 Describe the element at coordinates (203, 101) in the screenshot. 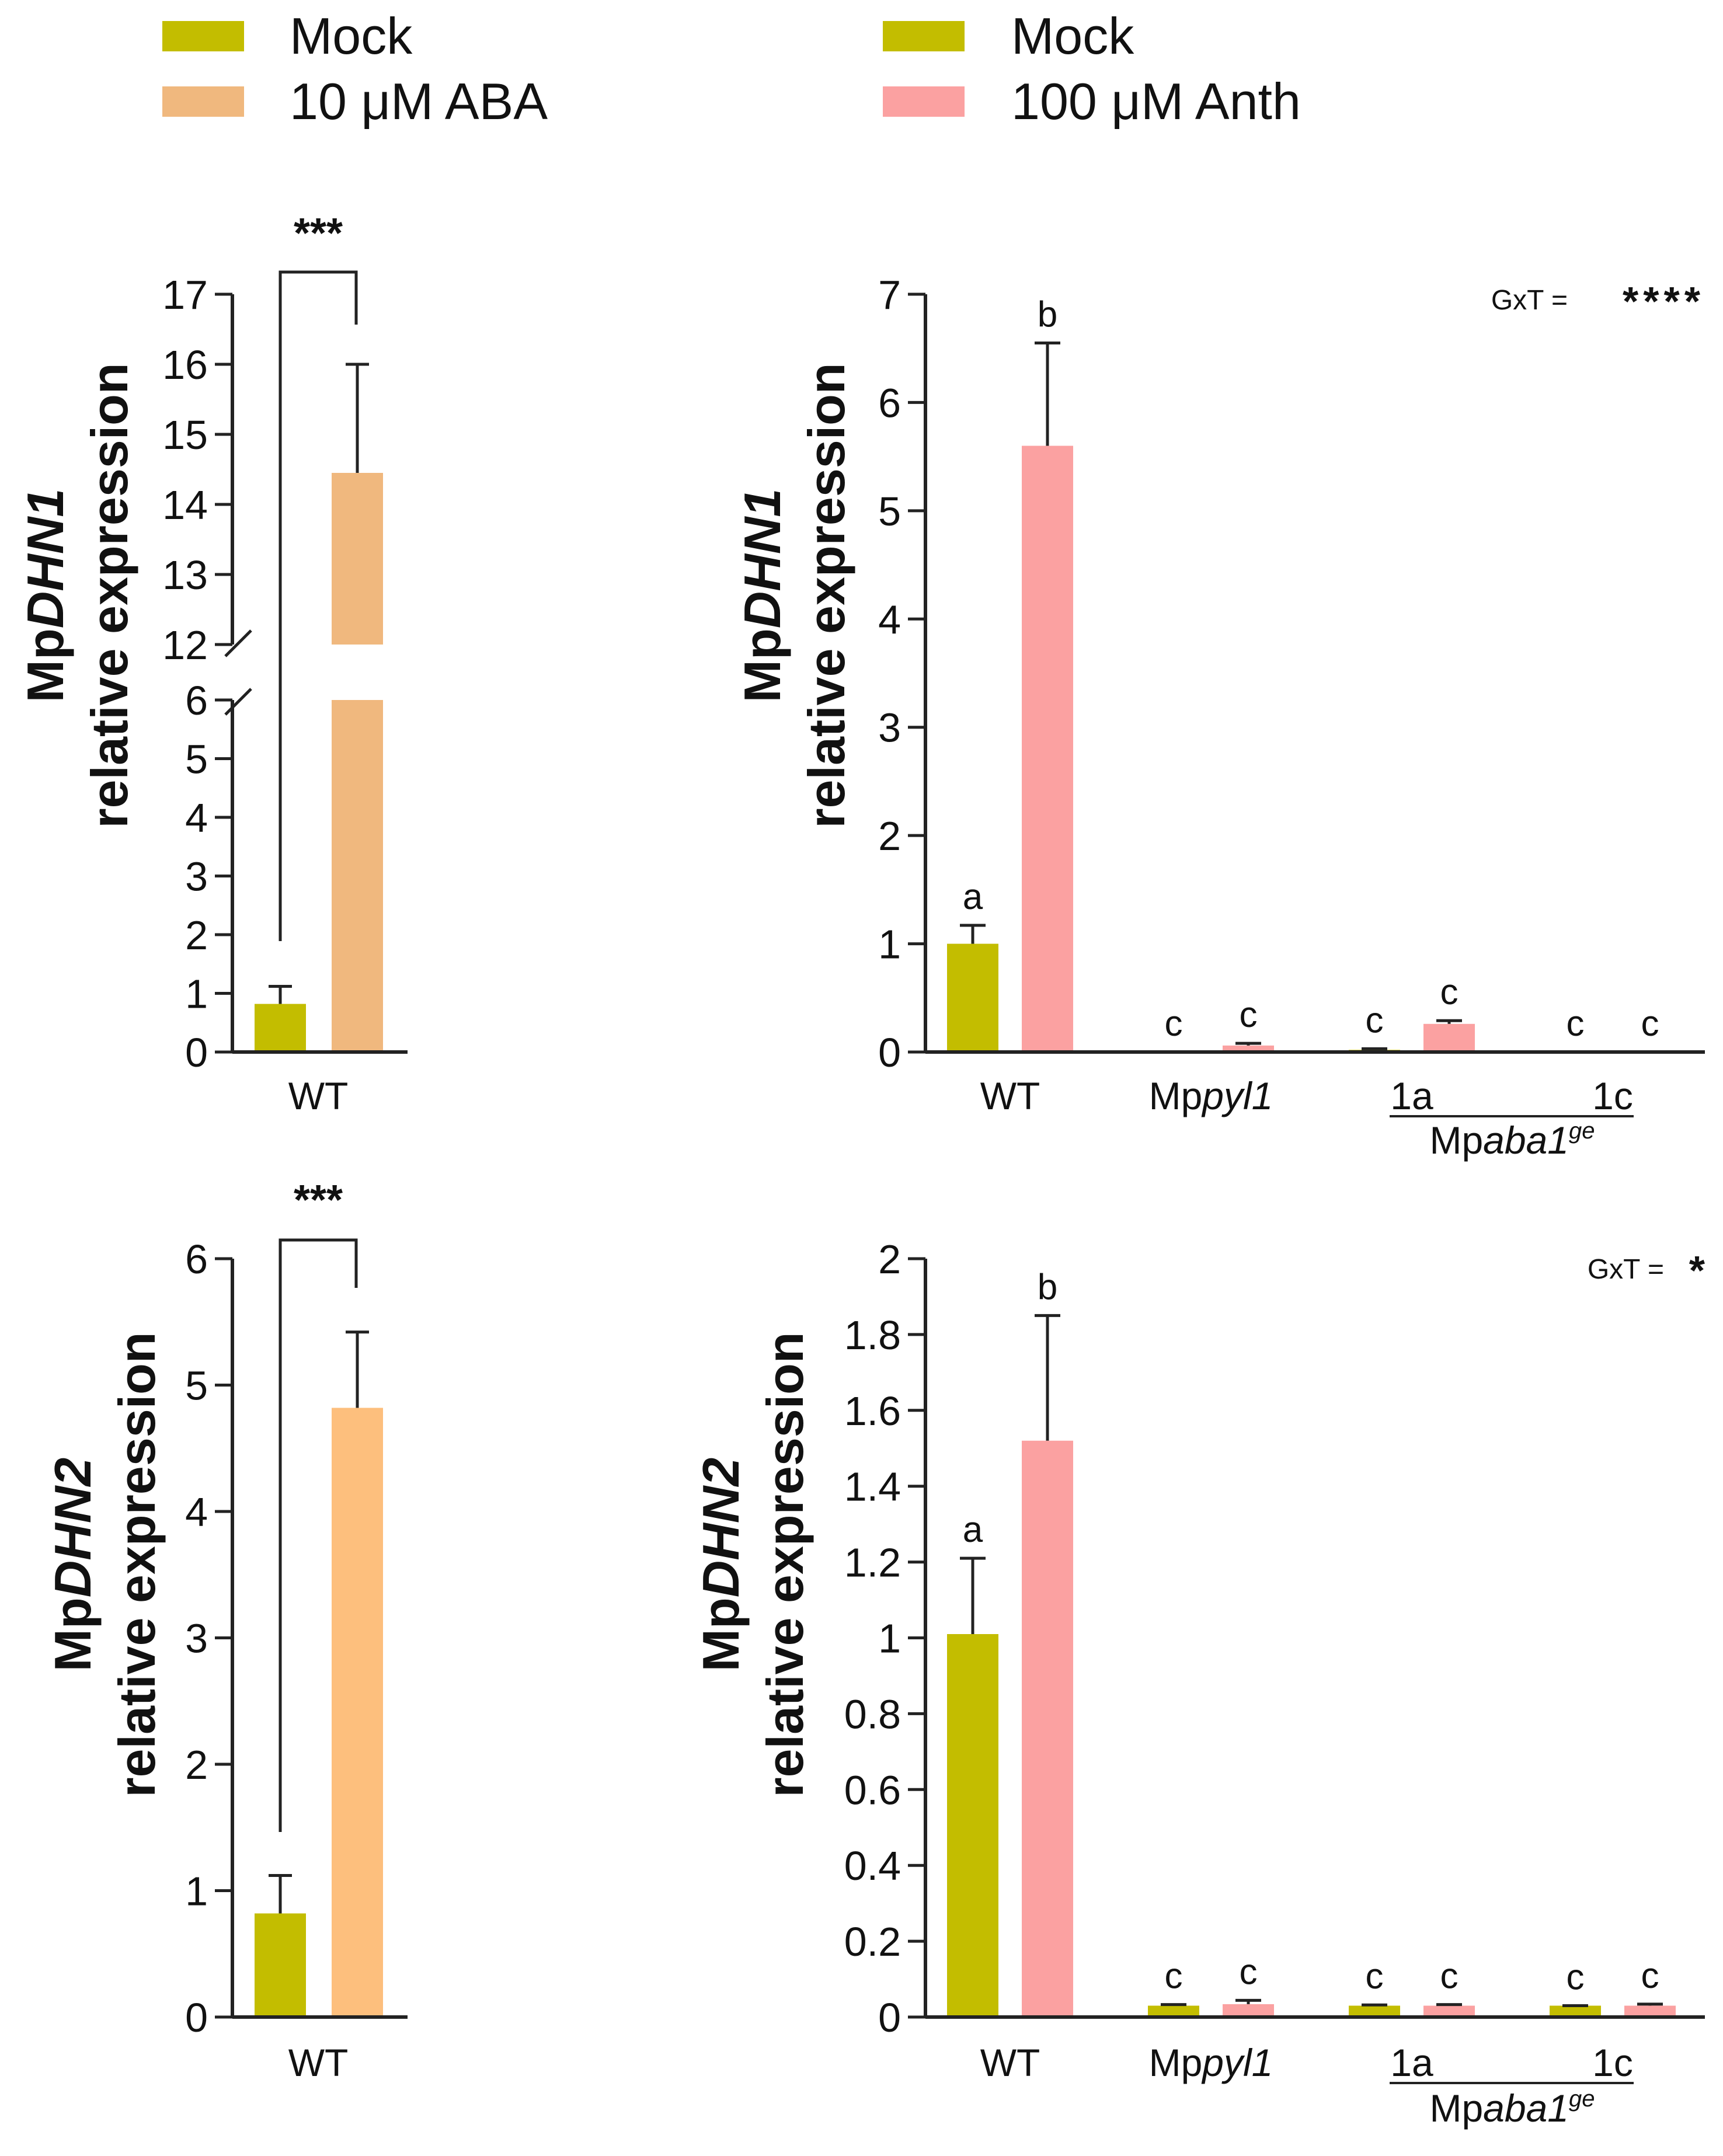

I see `legend-swatch-aba` at that location.